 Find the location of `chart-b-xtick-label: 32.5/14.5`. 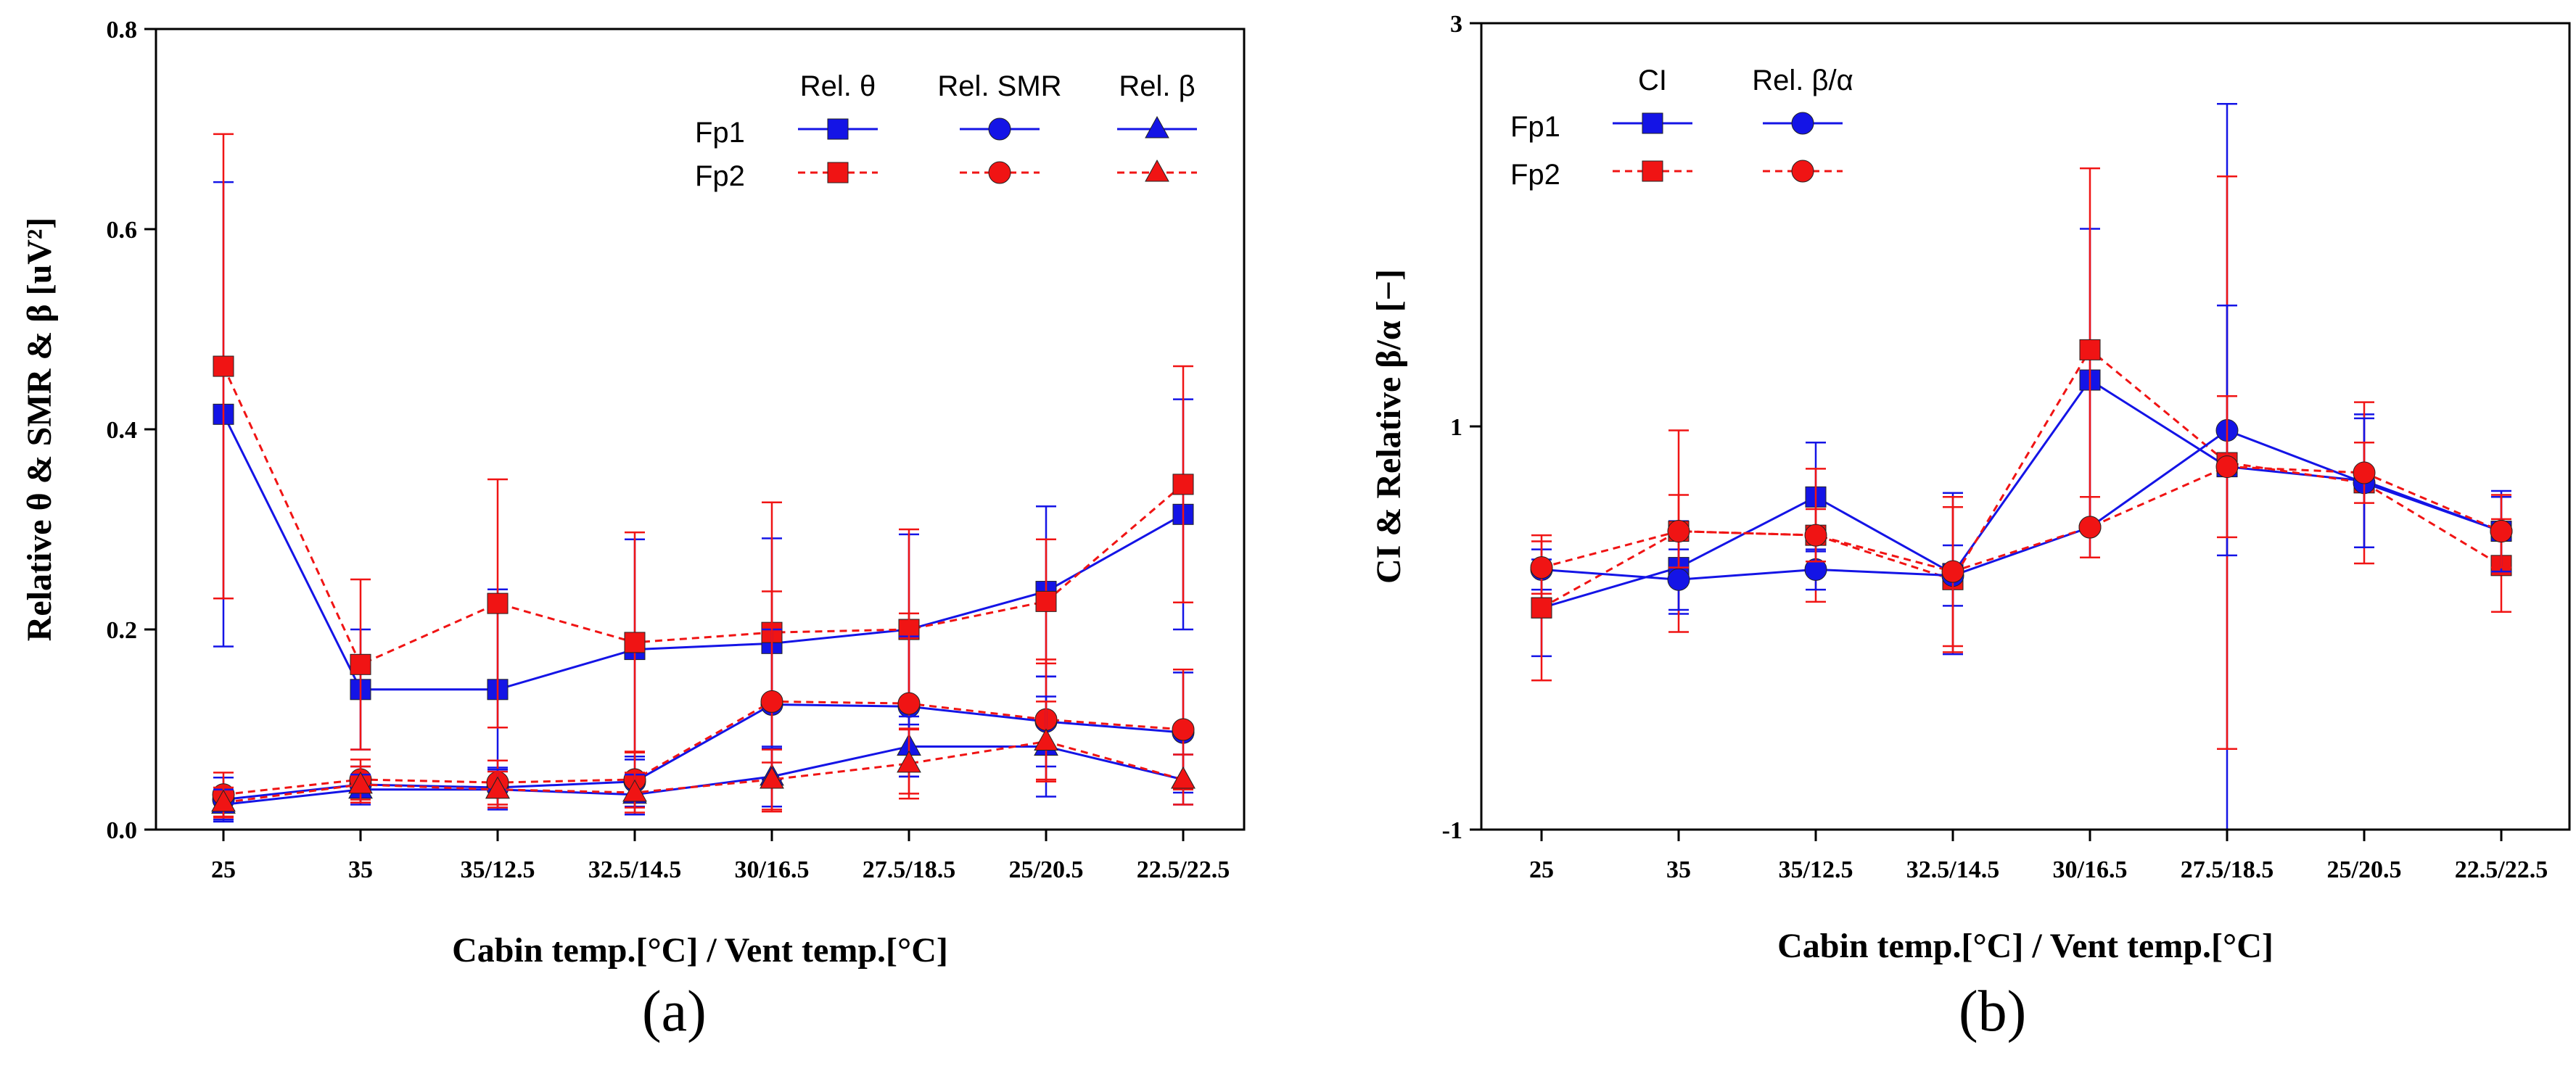

chart-b-xtick-label: 32.5/14.5 is located at coordinates (1953, 869).